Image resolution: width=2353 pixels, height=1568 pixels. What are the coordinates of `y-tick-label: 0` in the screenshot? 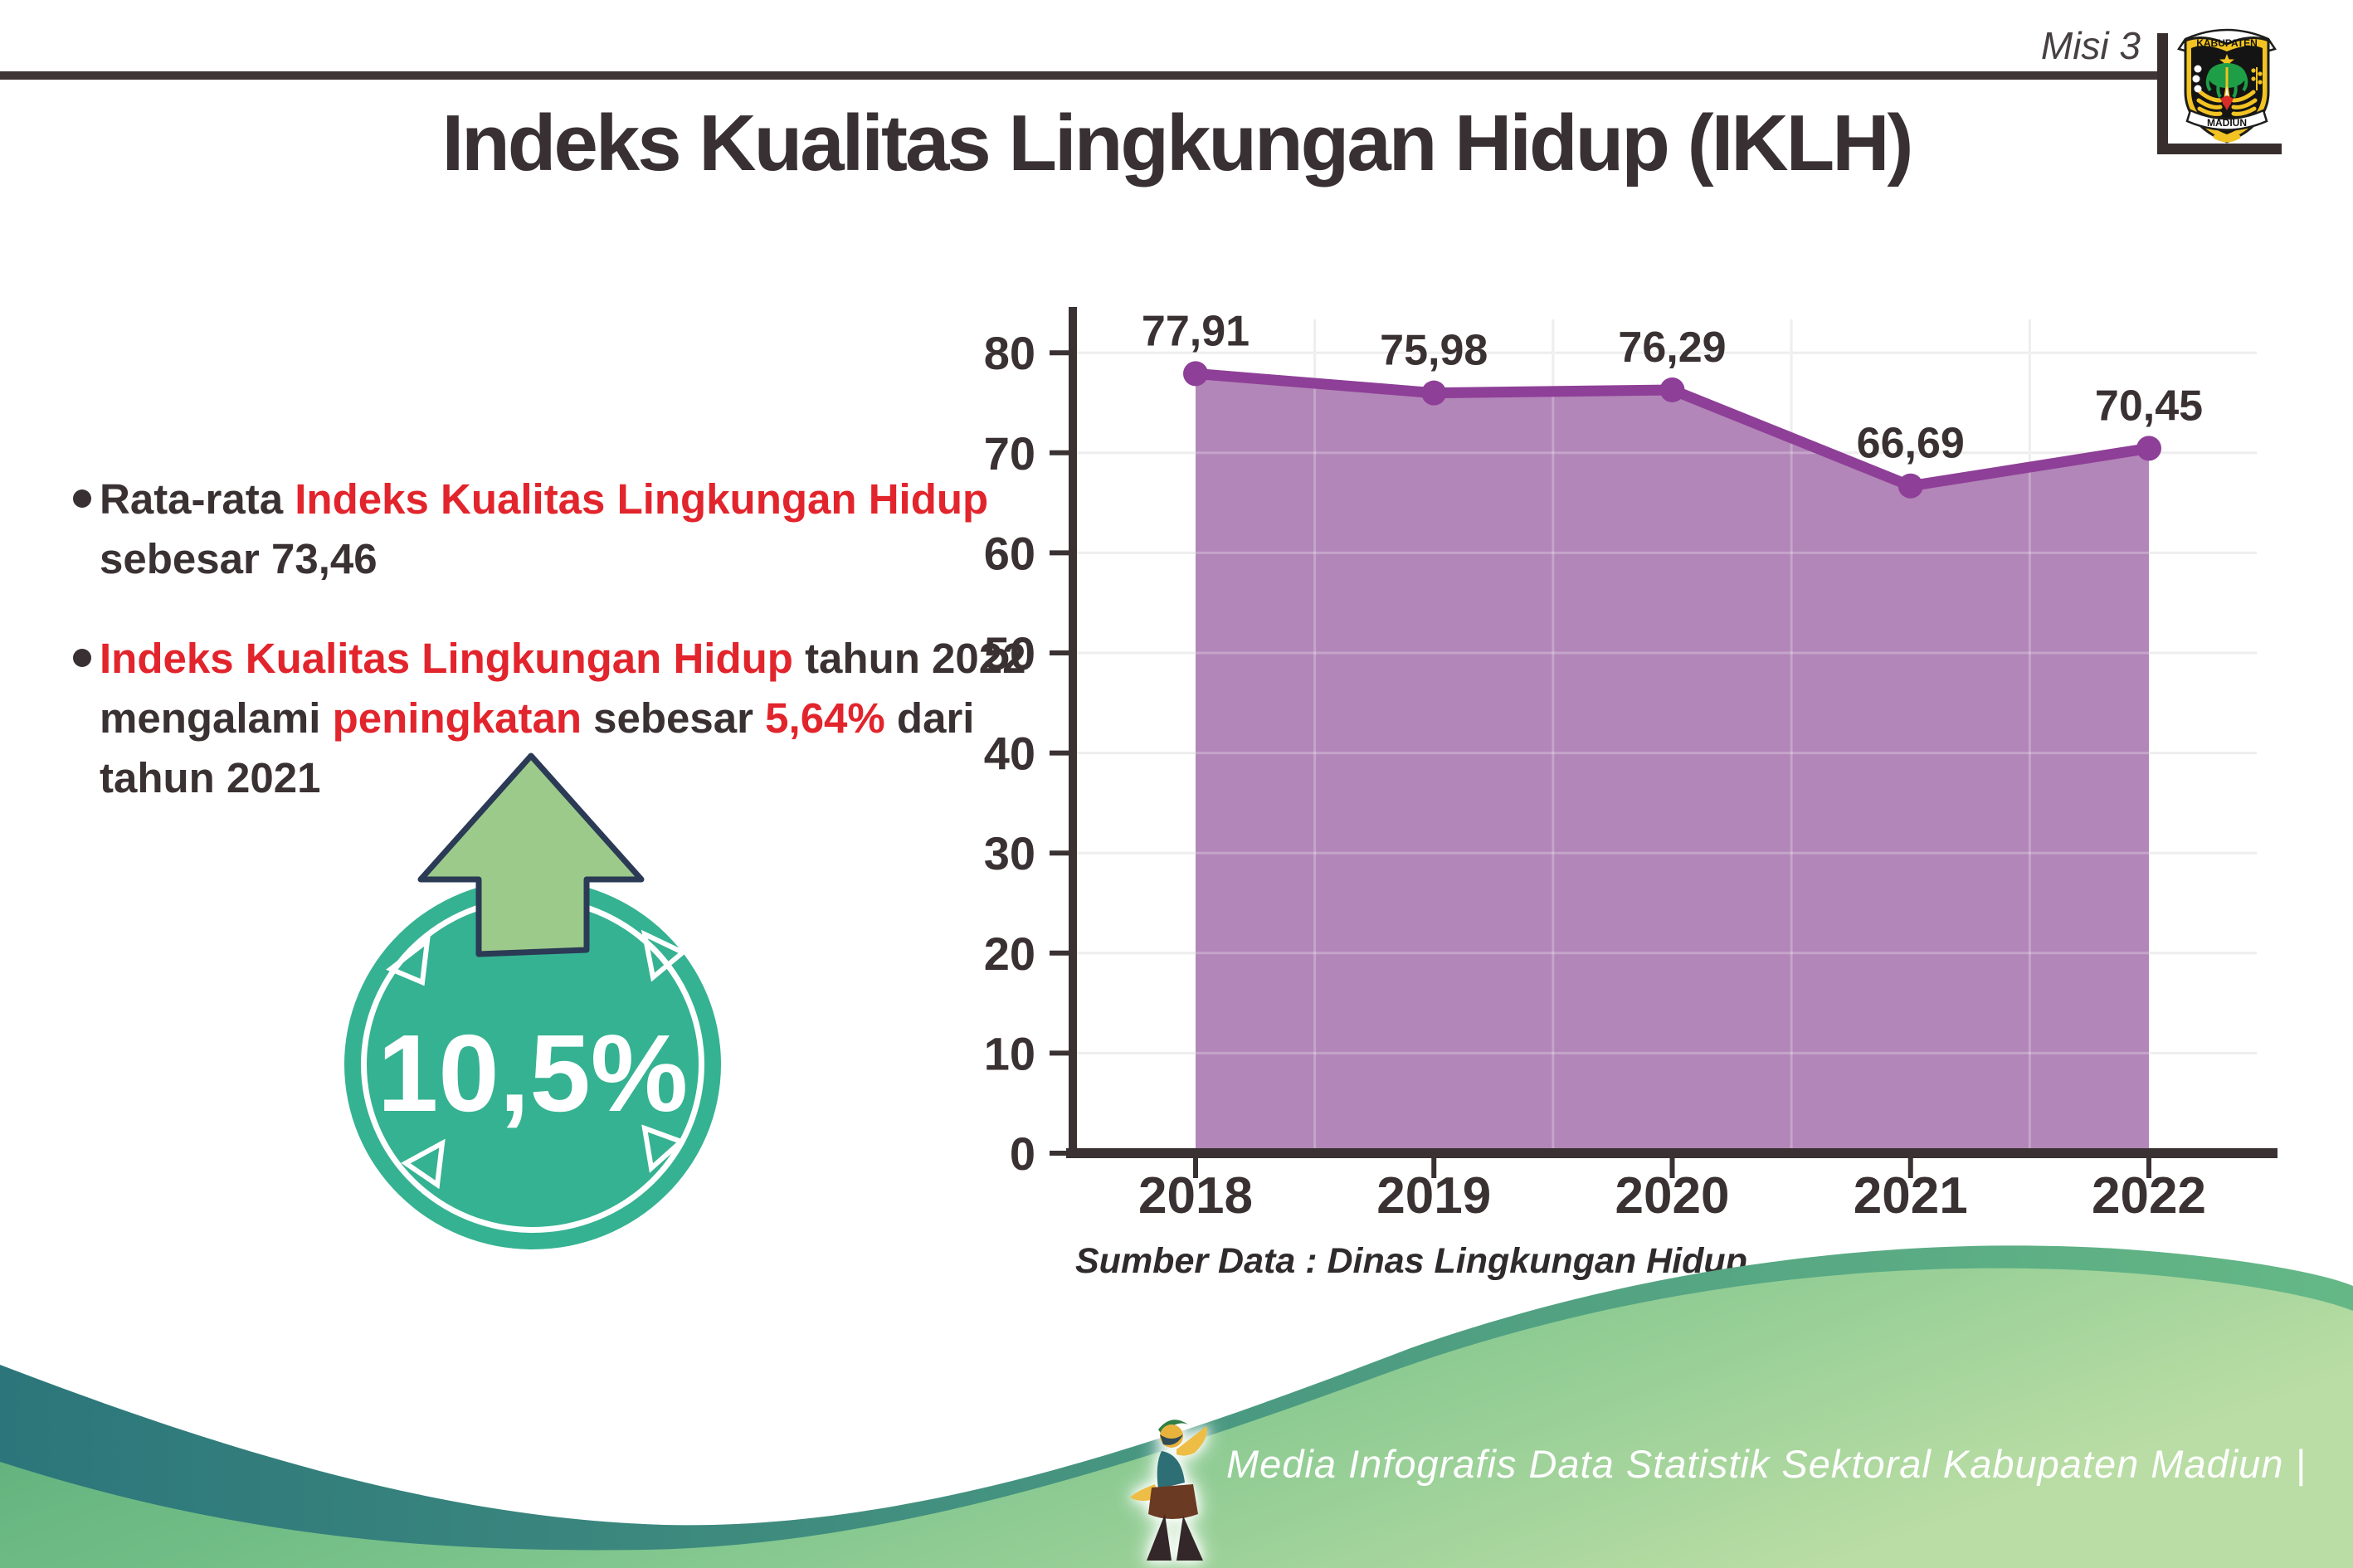 It's located at (1022, 1153).